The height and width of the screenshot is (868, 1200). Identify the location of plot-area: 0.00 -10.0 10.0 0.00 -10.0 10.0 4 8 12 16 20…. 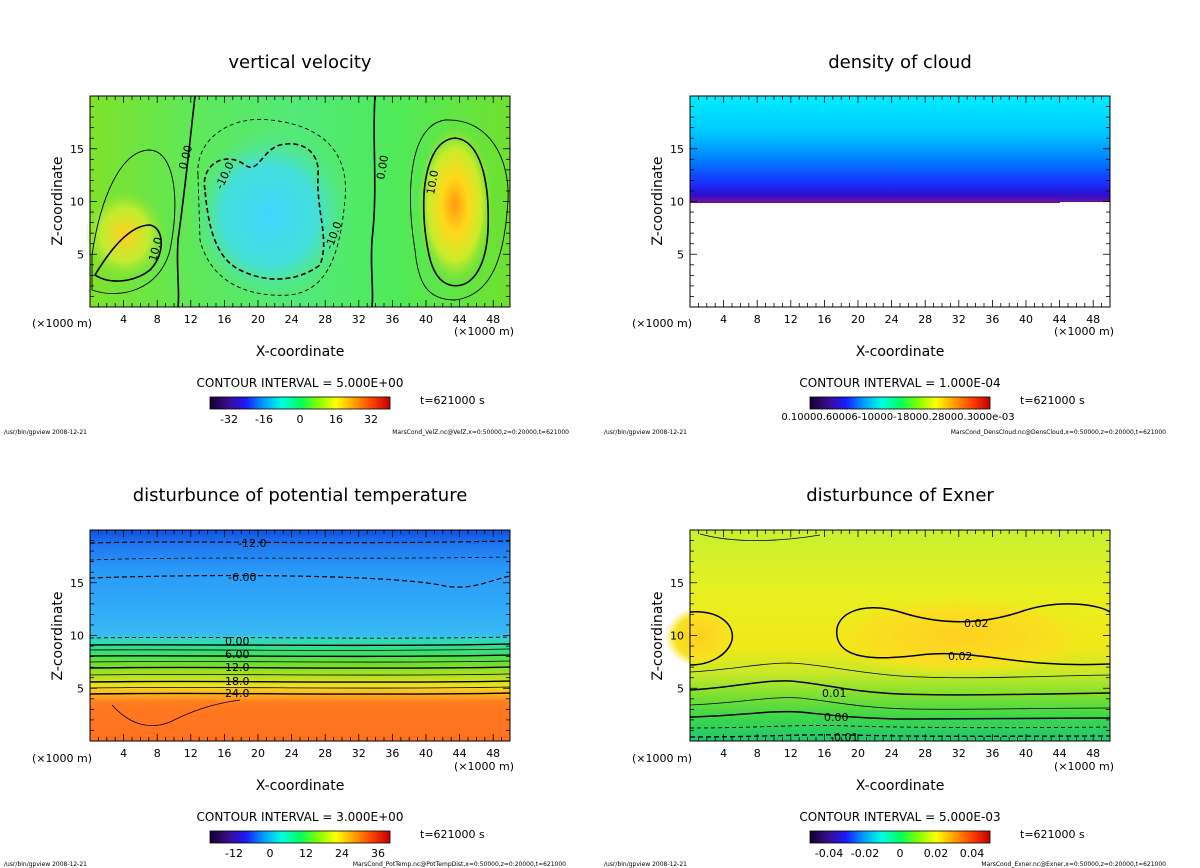
(290, 210).